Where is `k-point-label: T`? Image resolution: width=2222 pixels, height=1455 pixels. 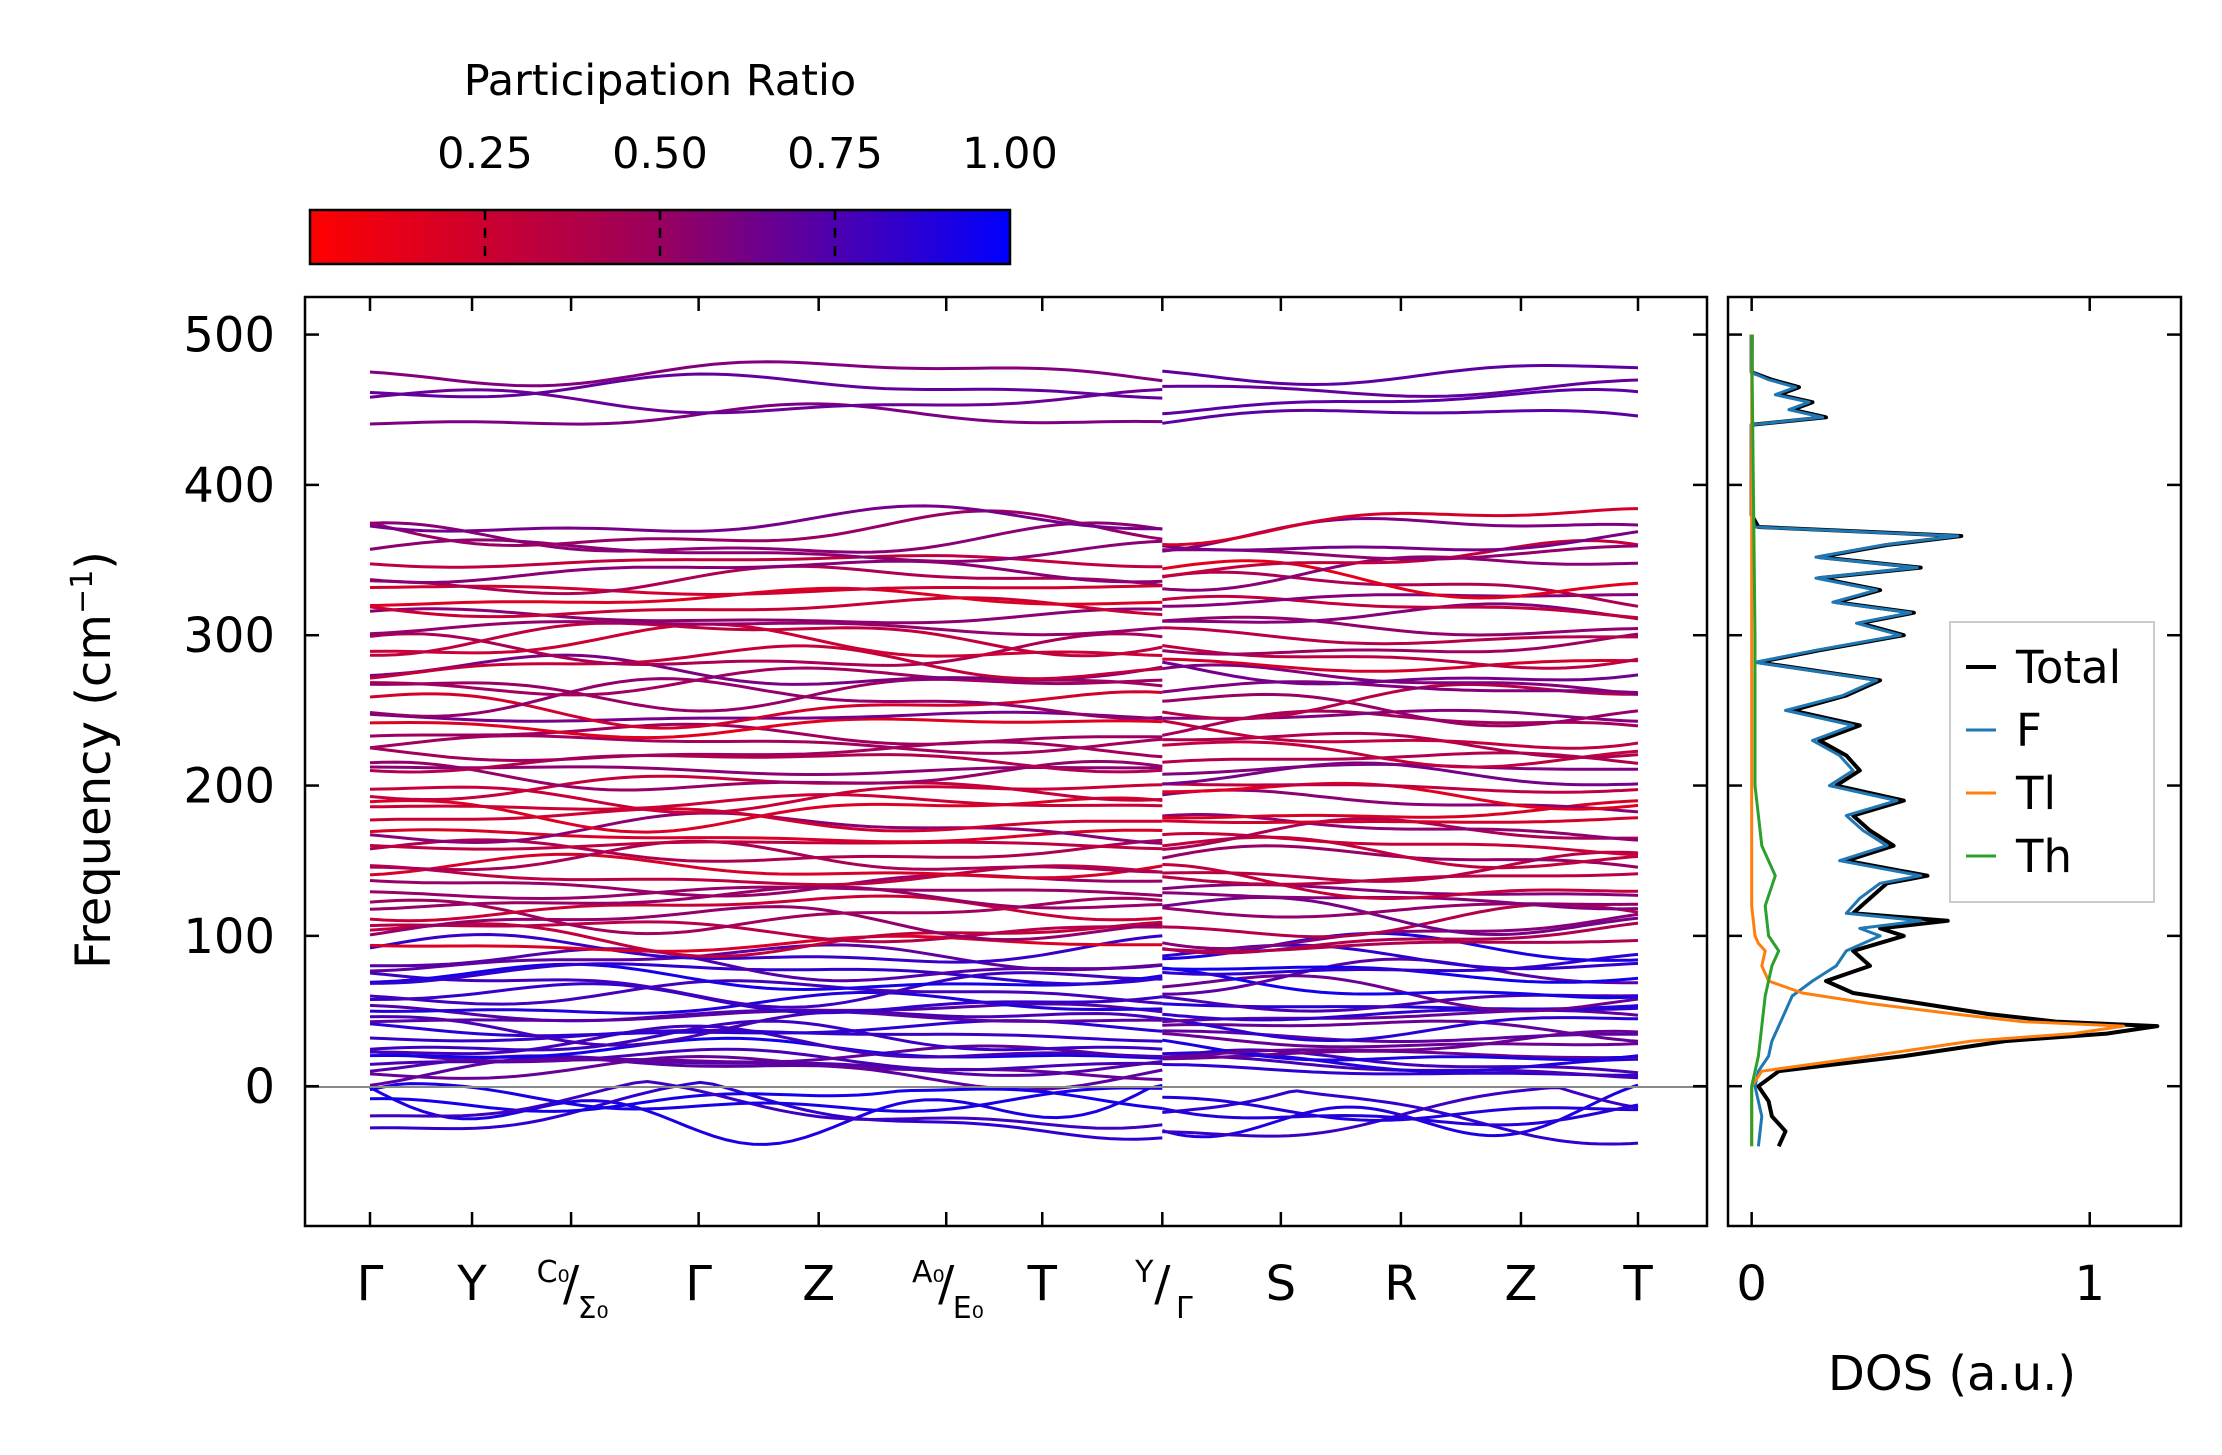
k-point-label: T is located at coordinates (1637, 1284).